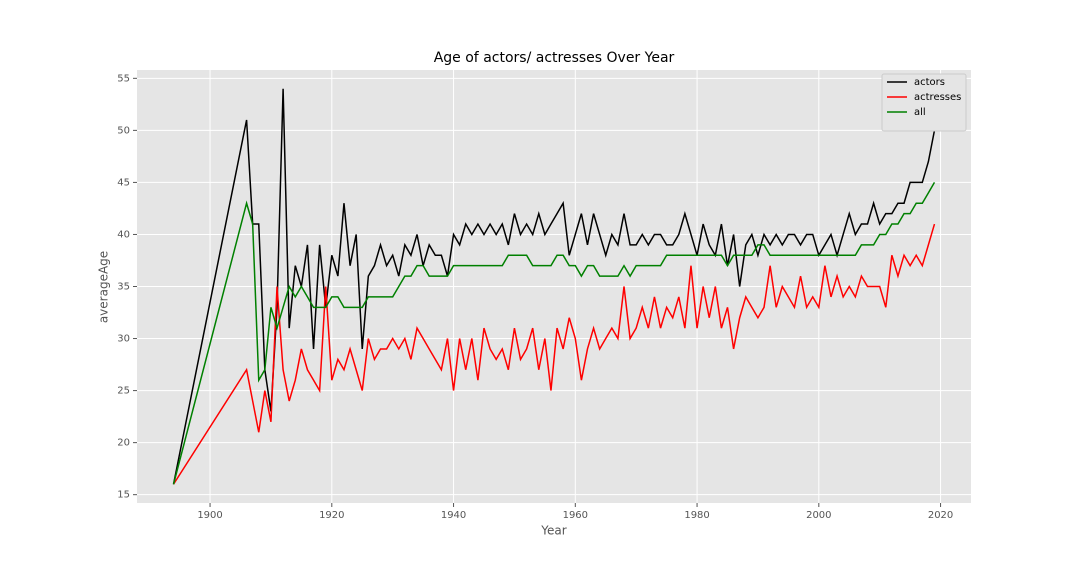  What do you see at coordinates (123, 182) in the screenshot?
I see `y-tick-label: 45` at bounding box center [123, 182].